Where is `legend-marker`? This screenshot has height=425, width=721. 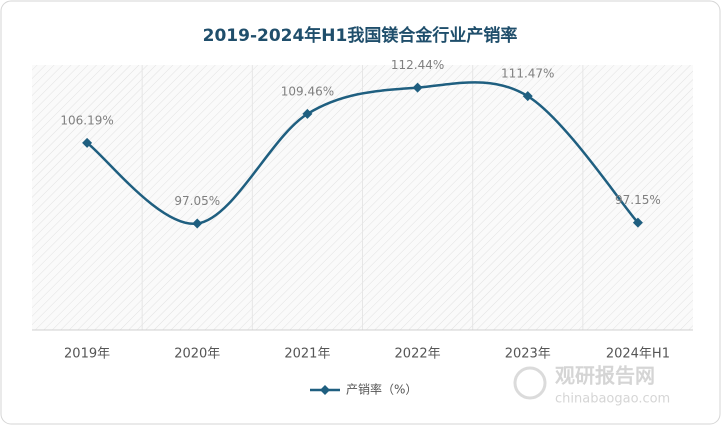 legend-marker is located at coordinates (325, 390).